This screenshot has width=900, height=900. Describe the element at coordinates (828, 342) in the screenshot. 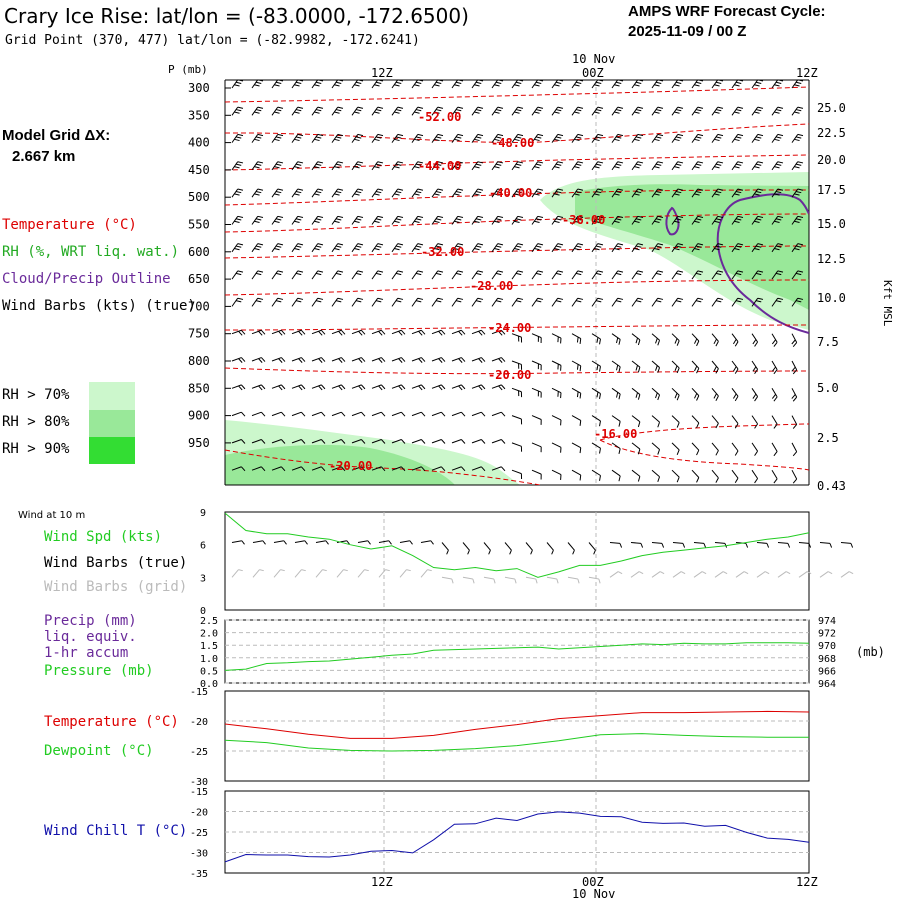

I see `kft-tick-label: 7.5` at that location.